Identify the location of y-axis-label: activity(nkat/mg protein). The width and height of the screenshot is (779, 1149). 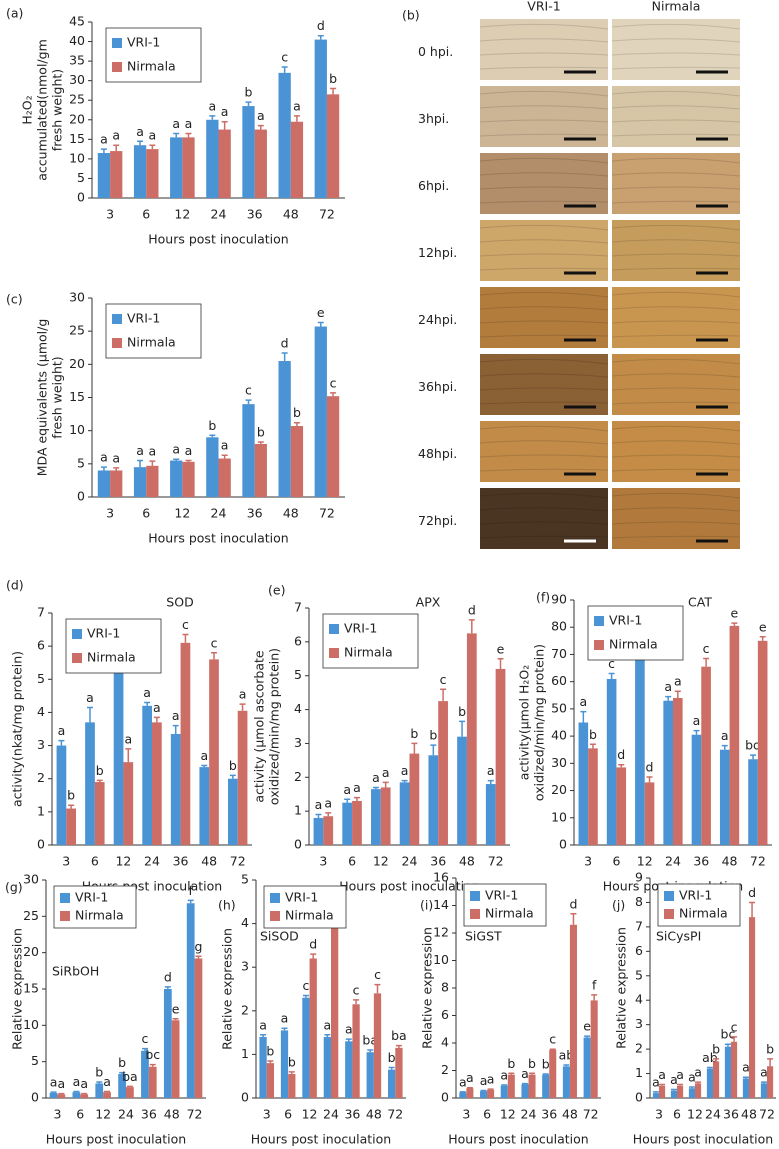
(17, 729).